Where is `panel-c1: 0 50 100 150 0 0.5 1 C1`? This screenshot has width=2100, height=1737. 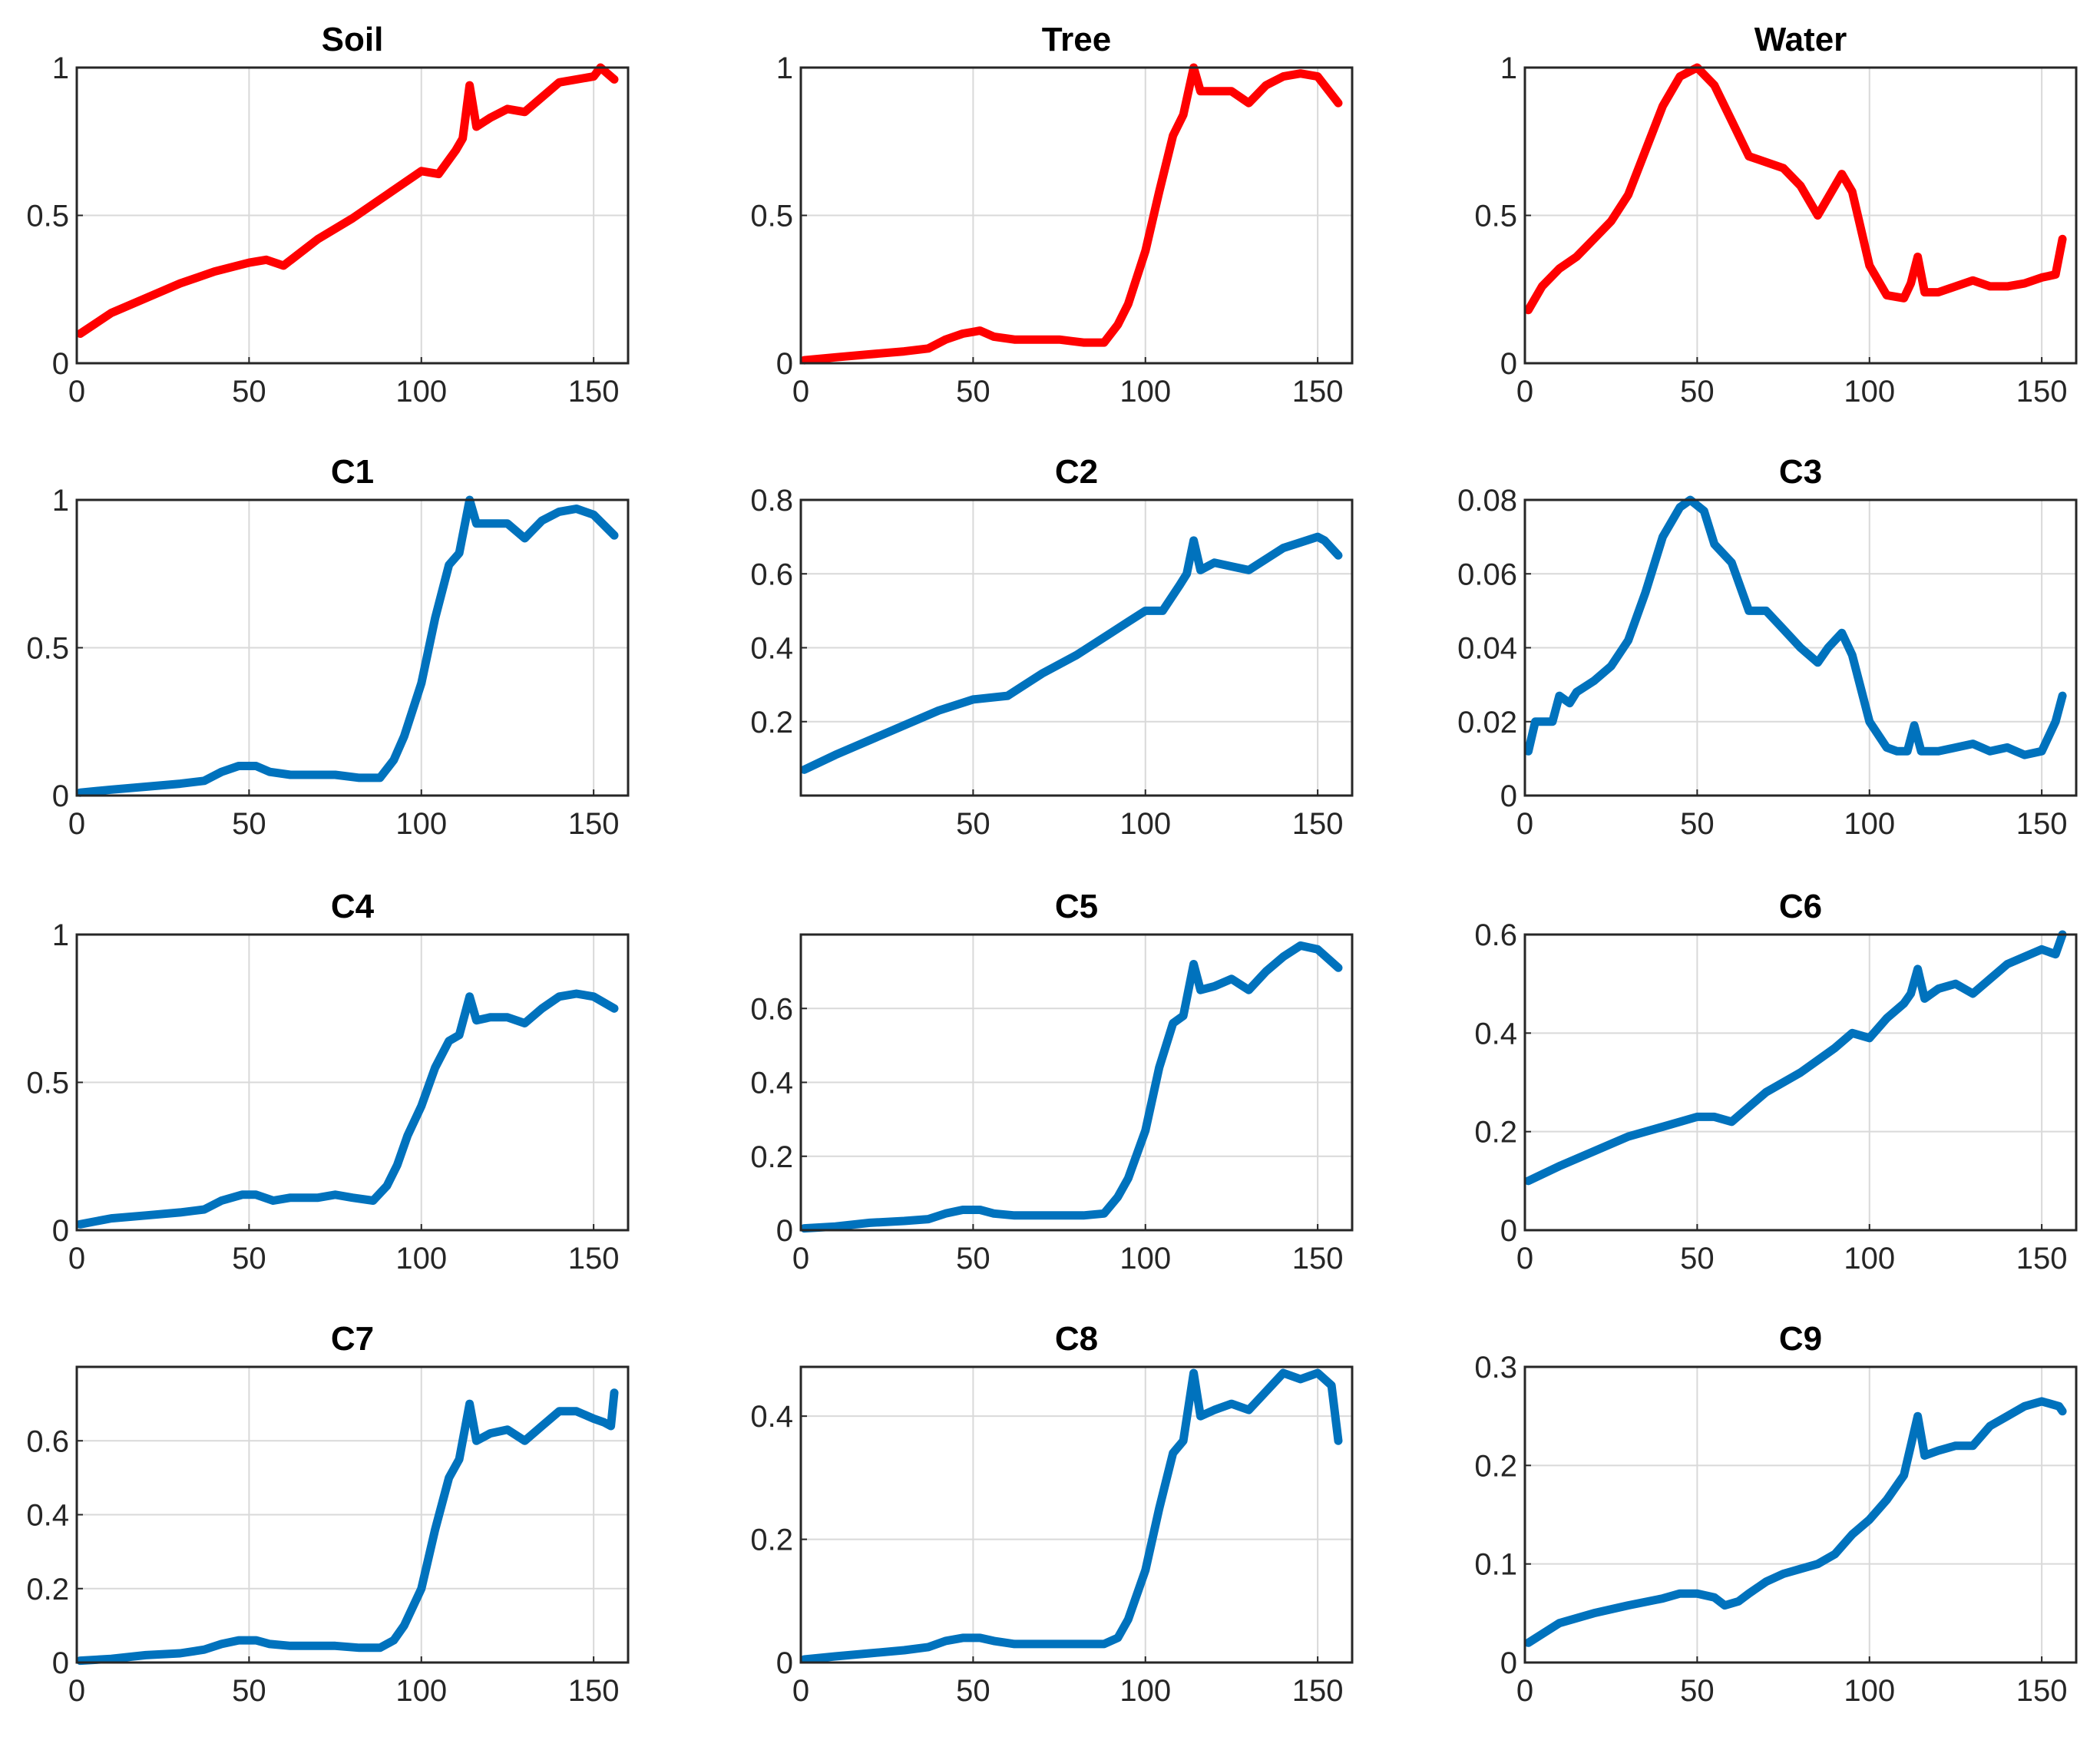 panel-c1: 0 50 100 150 0 0.5 1 C1 is located at coordinates (328, 647).